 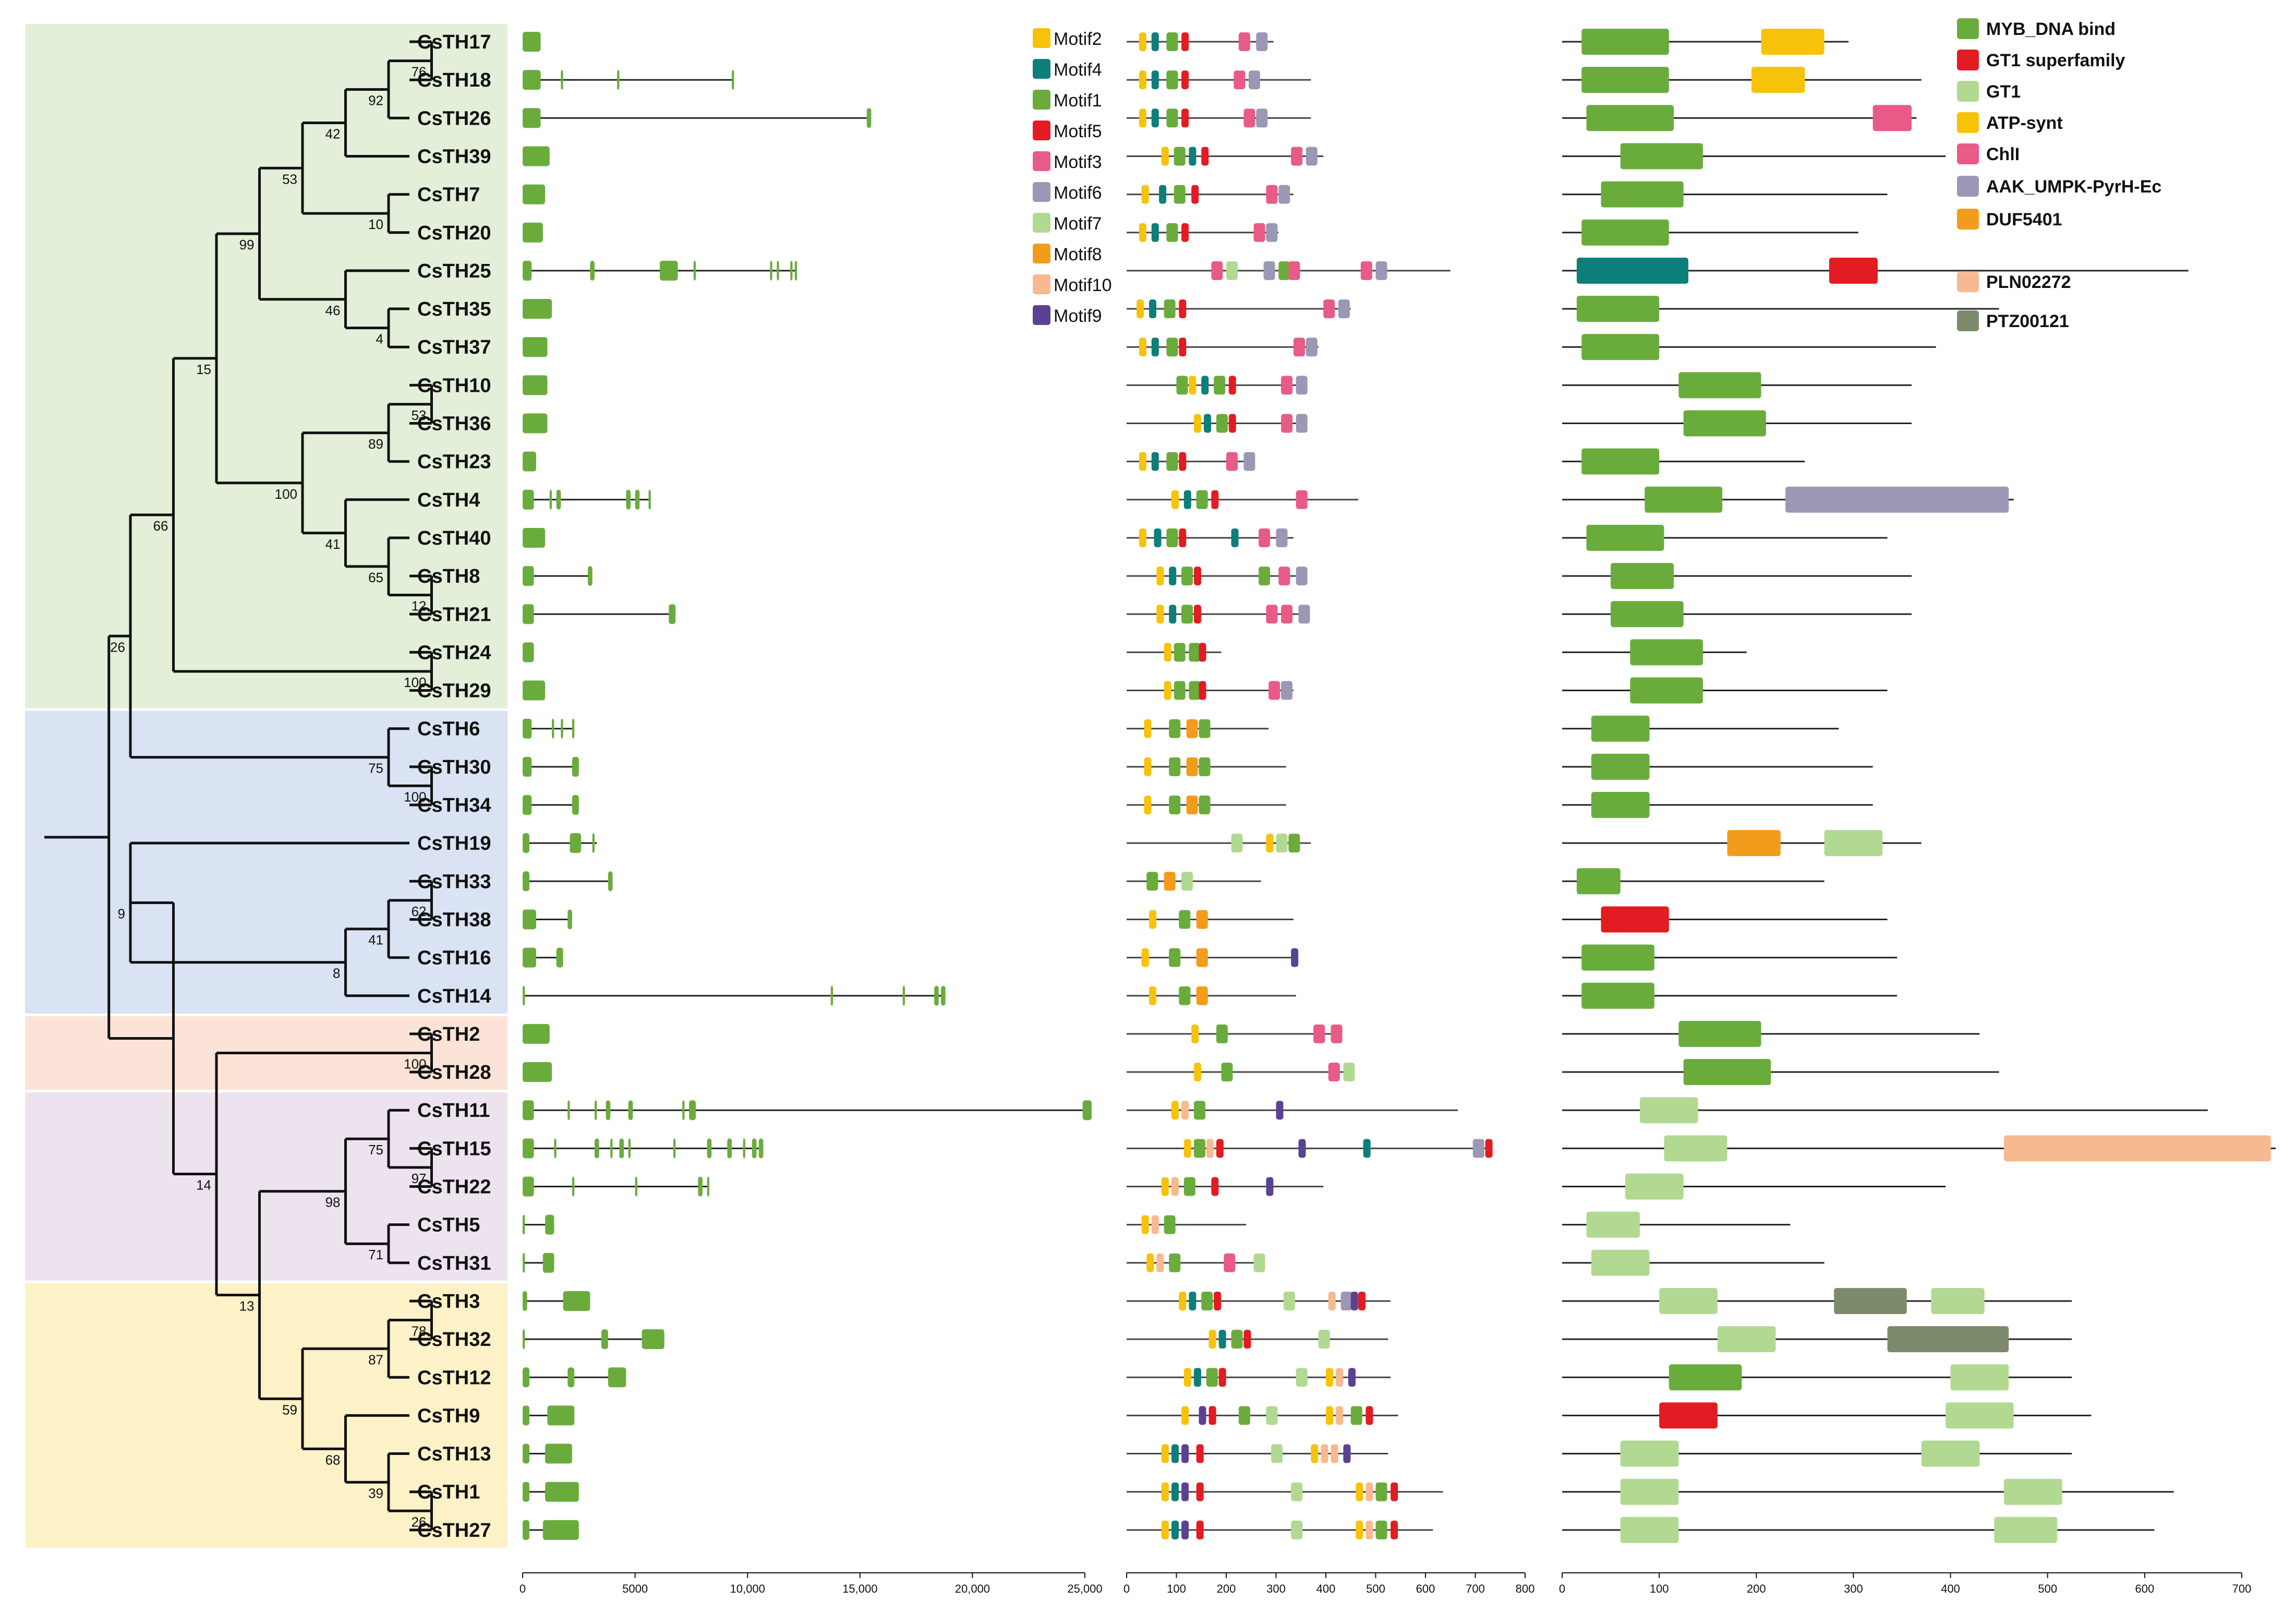 I want to click on tip-label: CsTH35, so click(x=454, y=309).